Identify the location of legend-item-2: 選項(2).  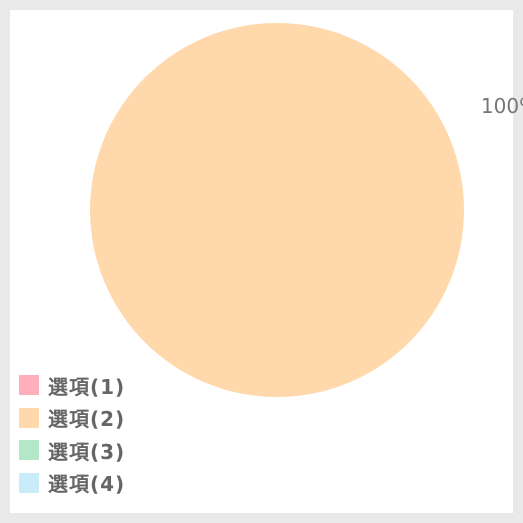
(72, 418).